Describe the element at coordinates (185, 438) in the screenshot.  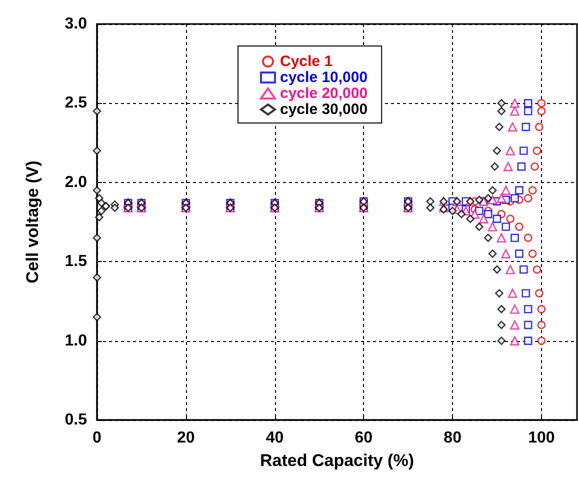
I see `x-tick-label: 20` at that location.